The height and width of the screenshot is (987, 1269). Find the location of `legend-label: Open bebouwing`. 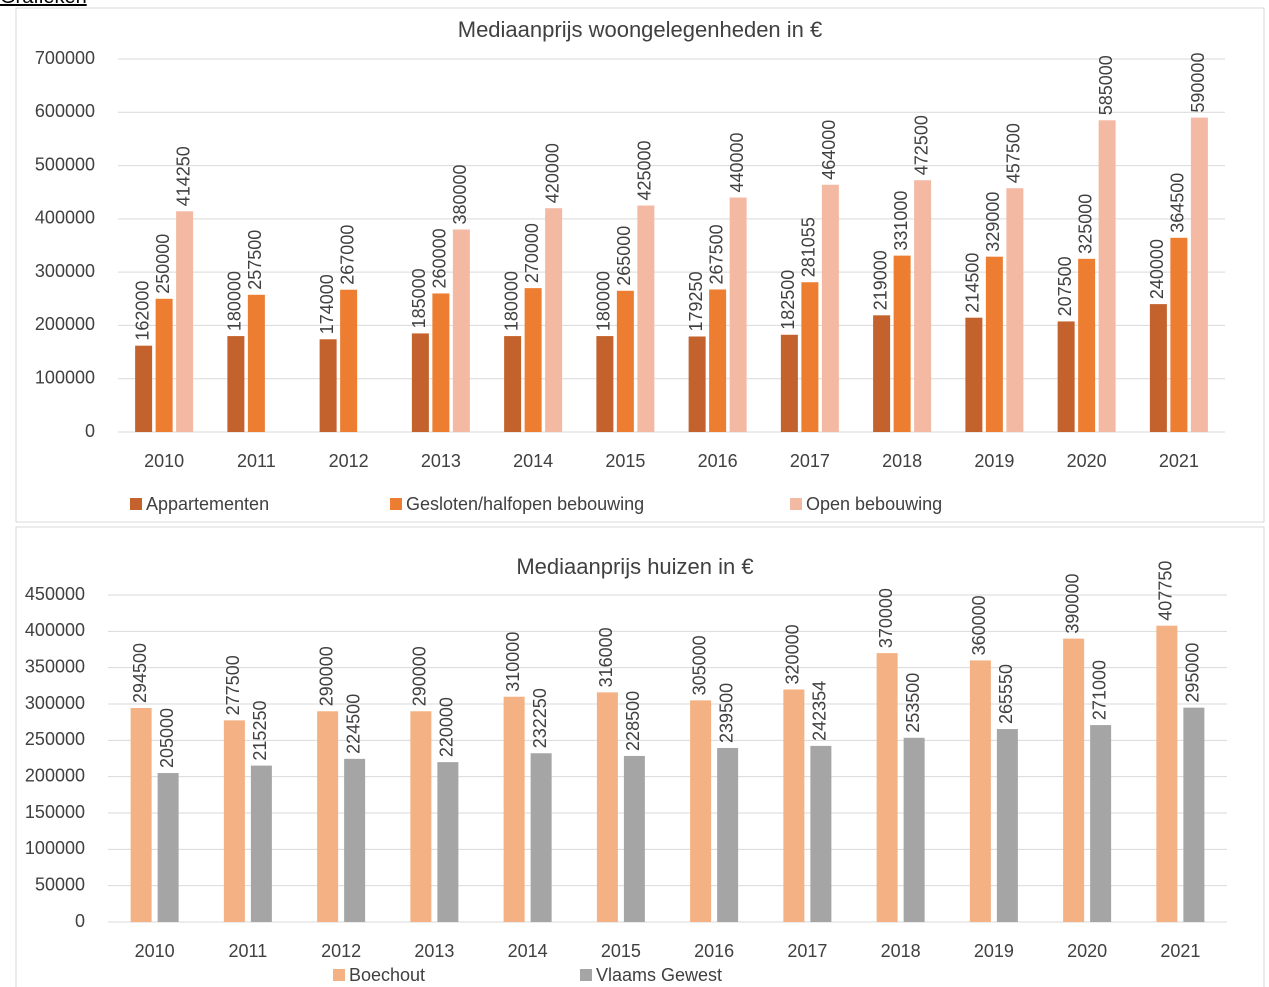

legend-label: Open bebouwing is located at coordinates (874, 504).